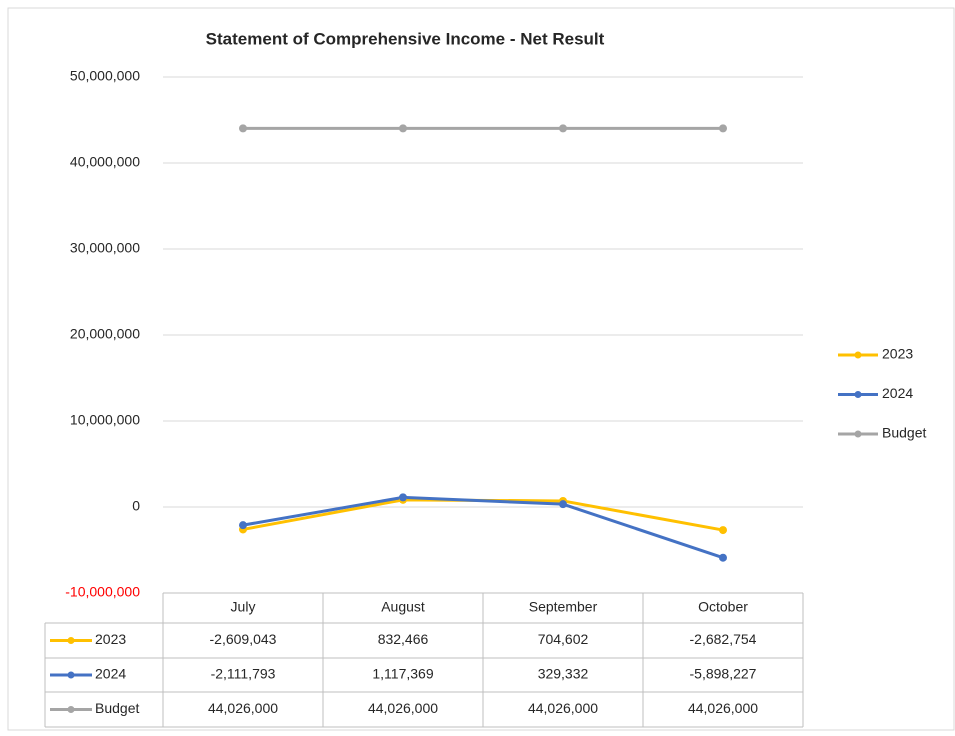 This screenshot has height=736, width=955. I want to click on table-row-label: Budget, so click(117, 708).